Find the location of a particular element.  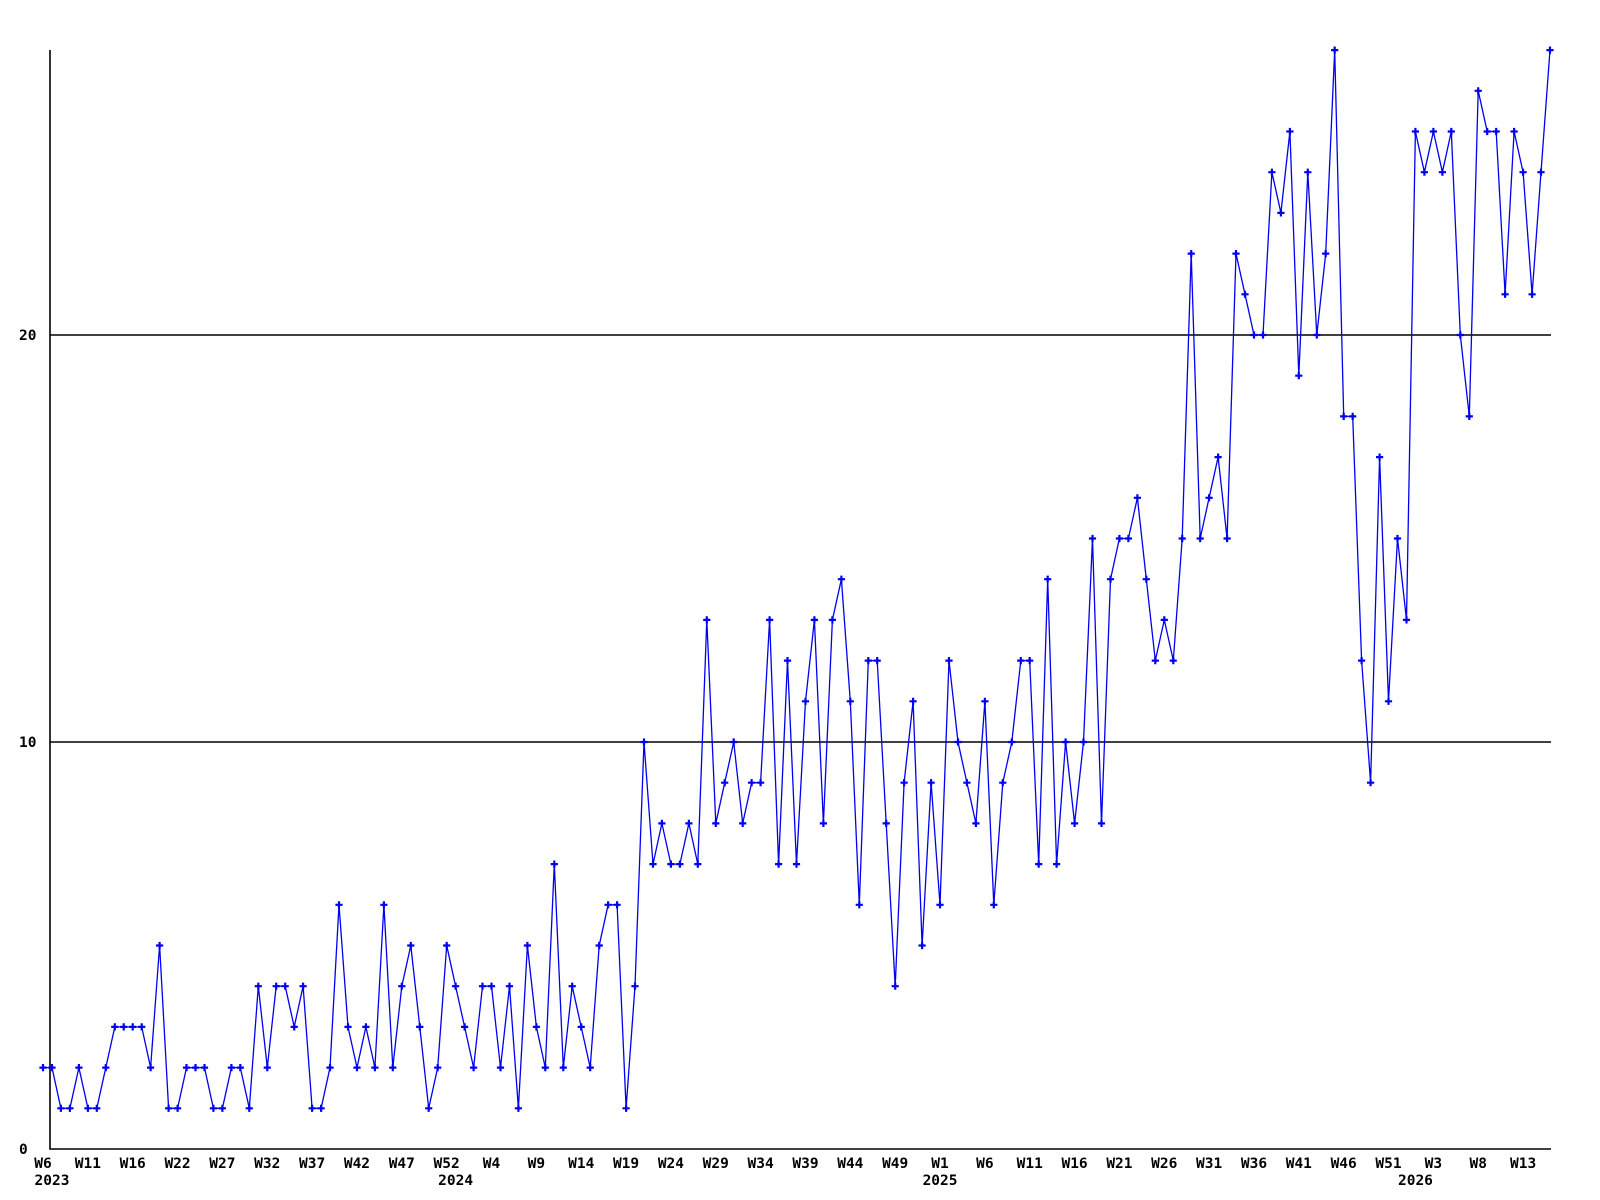

x-tick-label: W21 is located at coordinates (1119, 1164).